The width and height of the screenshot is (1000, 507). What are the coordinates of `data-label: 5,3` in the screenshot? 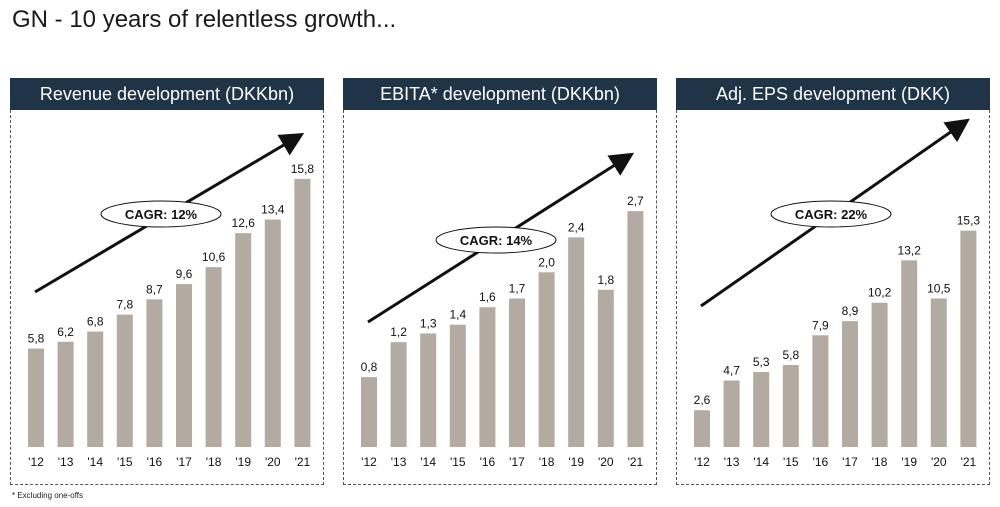 It's located at (761, 362).